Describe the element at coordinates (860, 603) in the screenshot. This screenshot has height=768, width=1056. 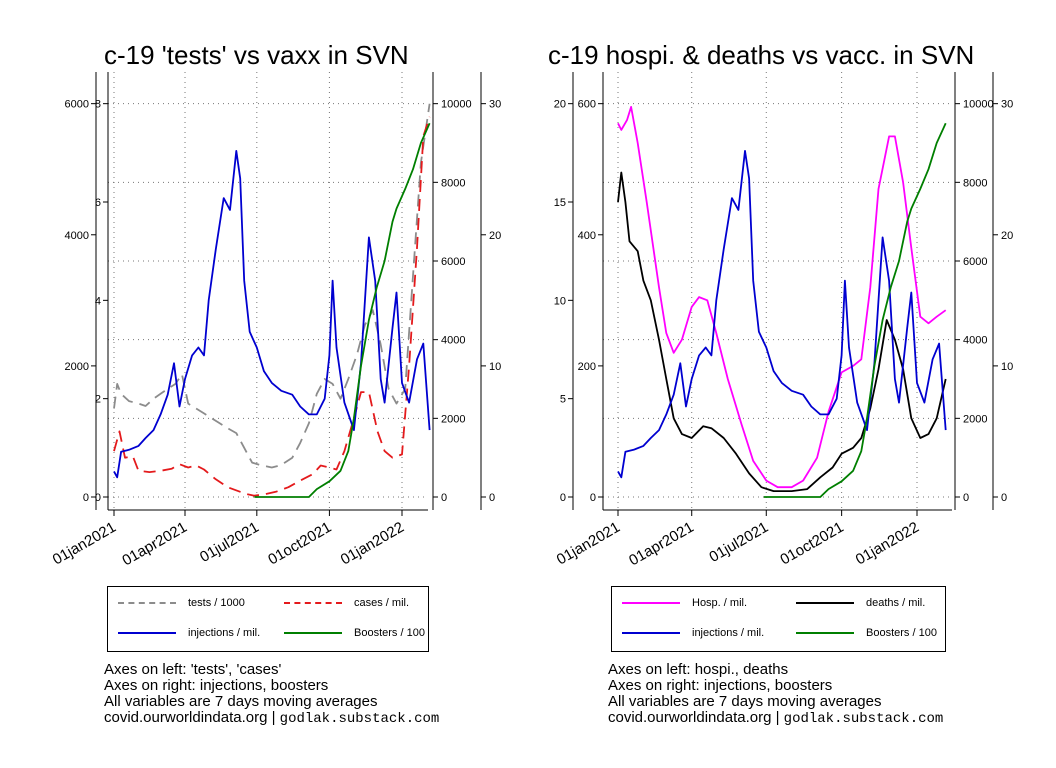
I see `legend-item-deaths: deaths / mil.` at that location.